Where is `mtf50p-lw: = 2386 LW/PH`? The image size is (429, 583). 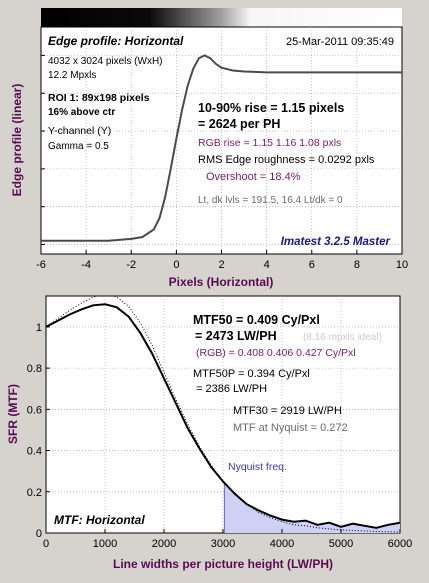
mtf50p-lw: = 2386 LW/PH is located at coordinates (231, 389).